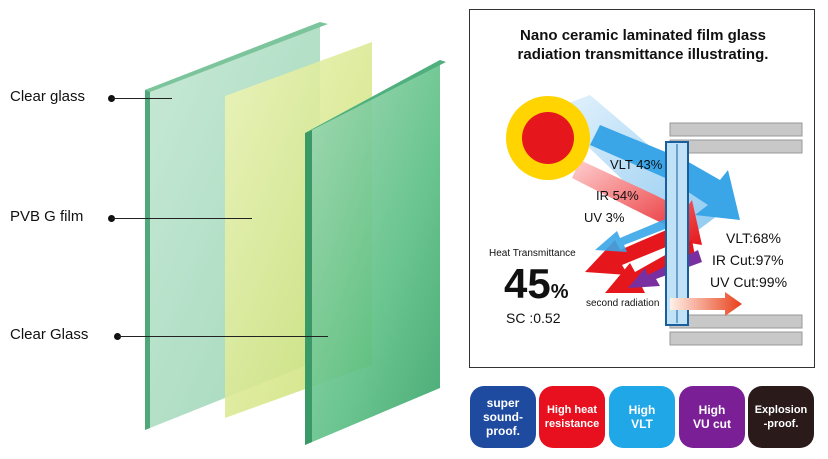 The height and width of the screenshot is (459, 828). What do you see at coordinates (533, 318) in the screenshot?
I see `shading-coefficient: SC :0.52` at bounding box center [533, 318].